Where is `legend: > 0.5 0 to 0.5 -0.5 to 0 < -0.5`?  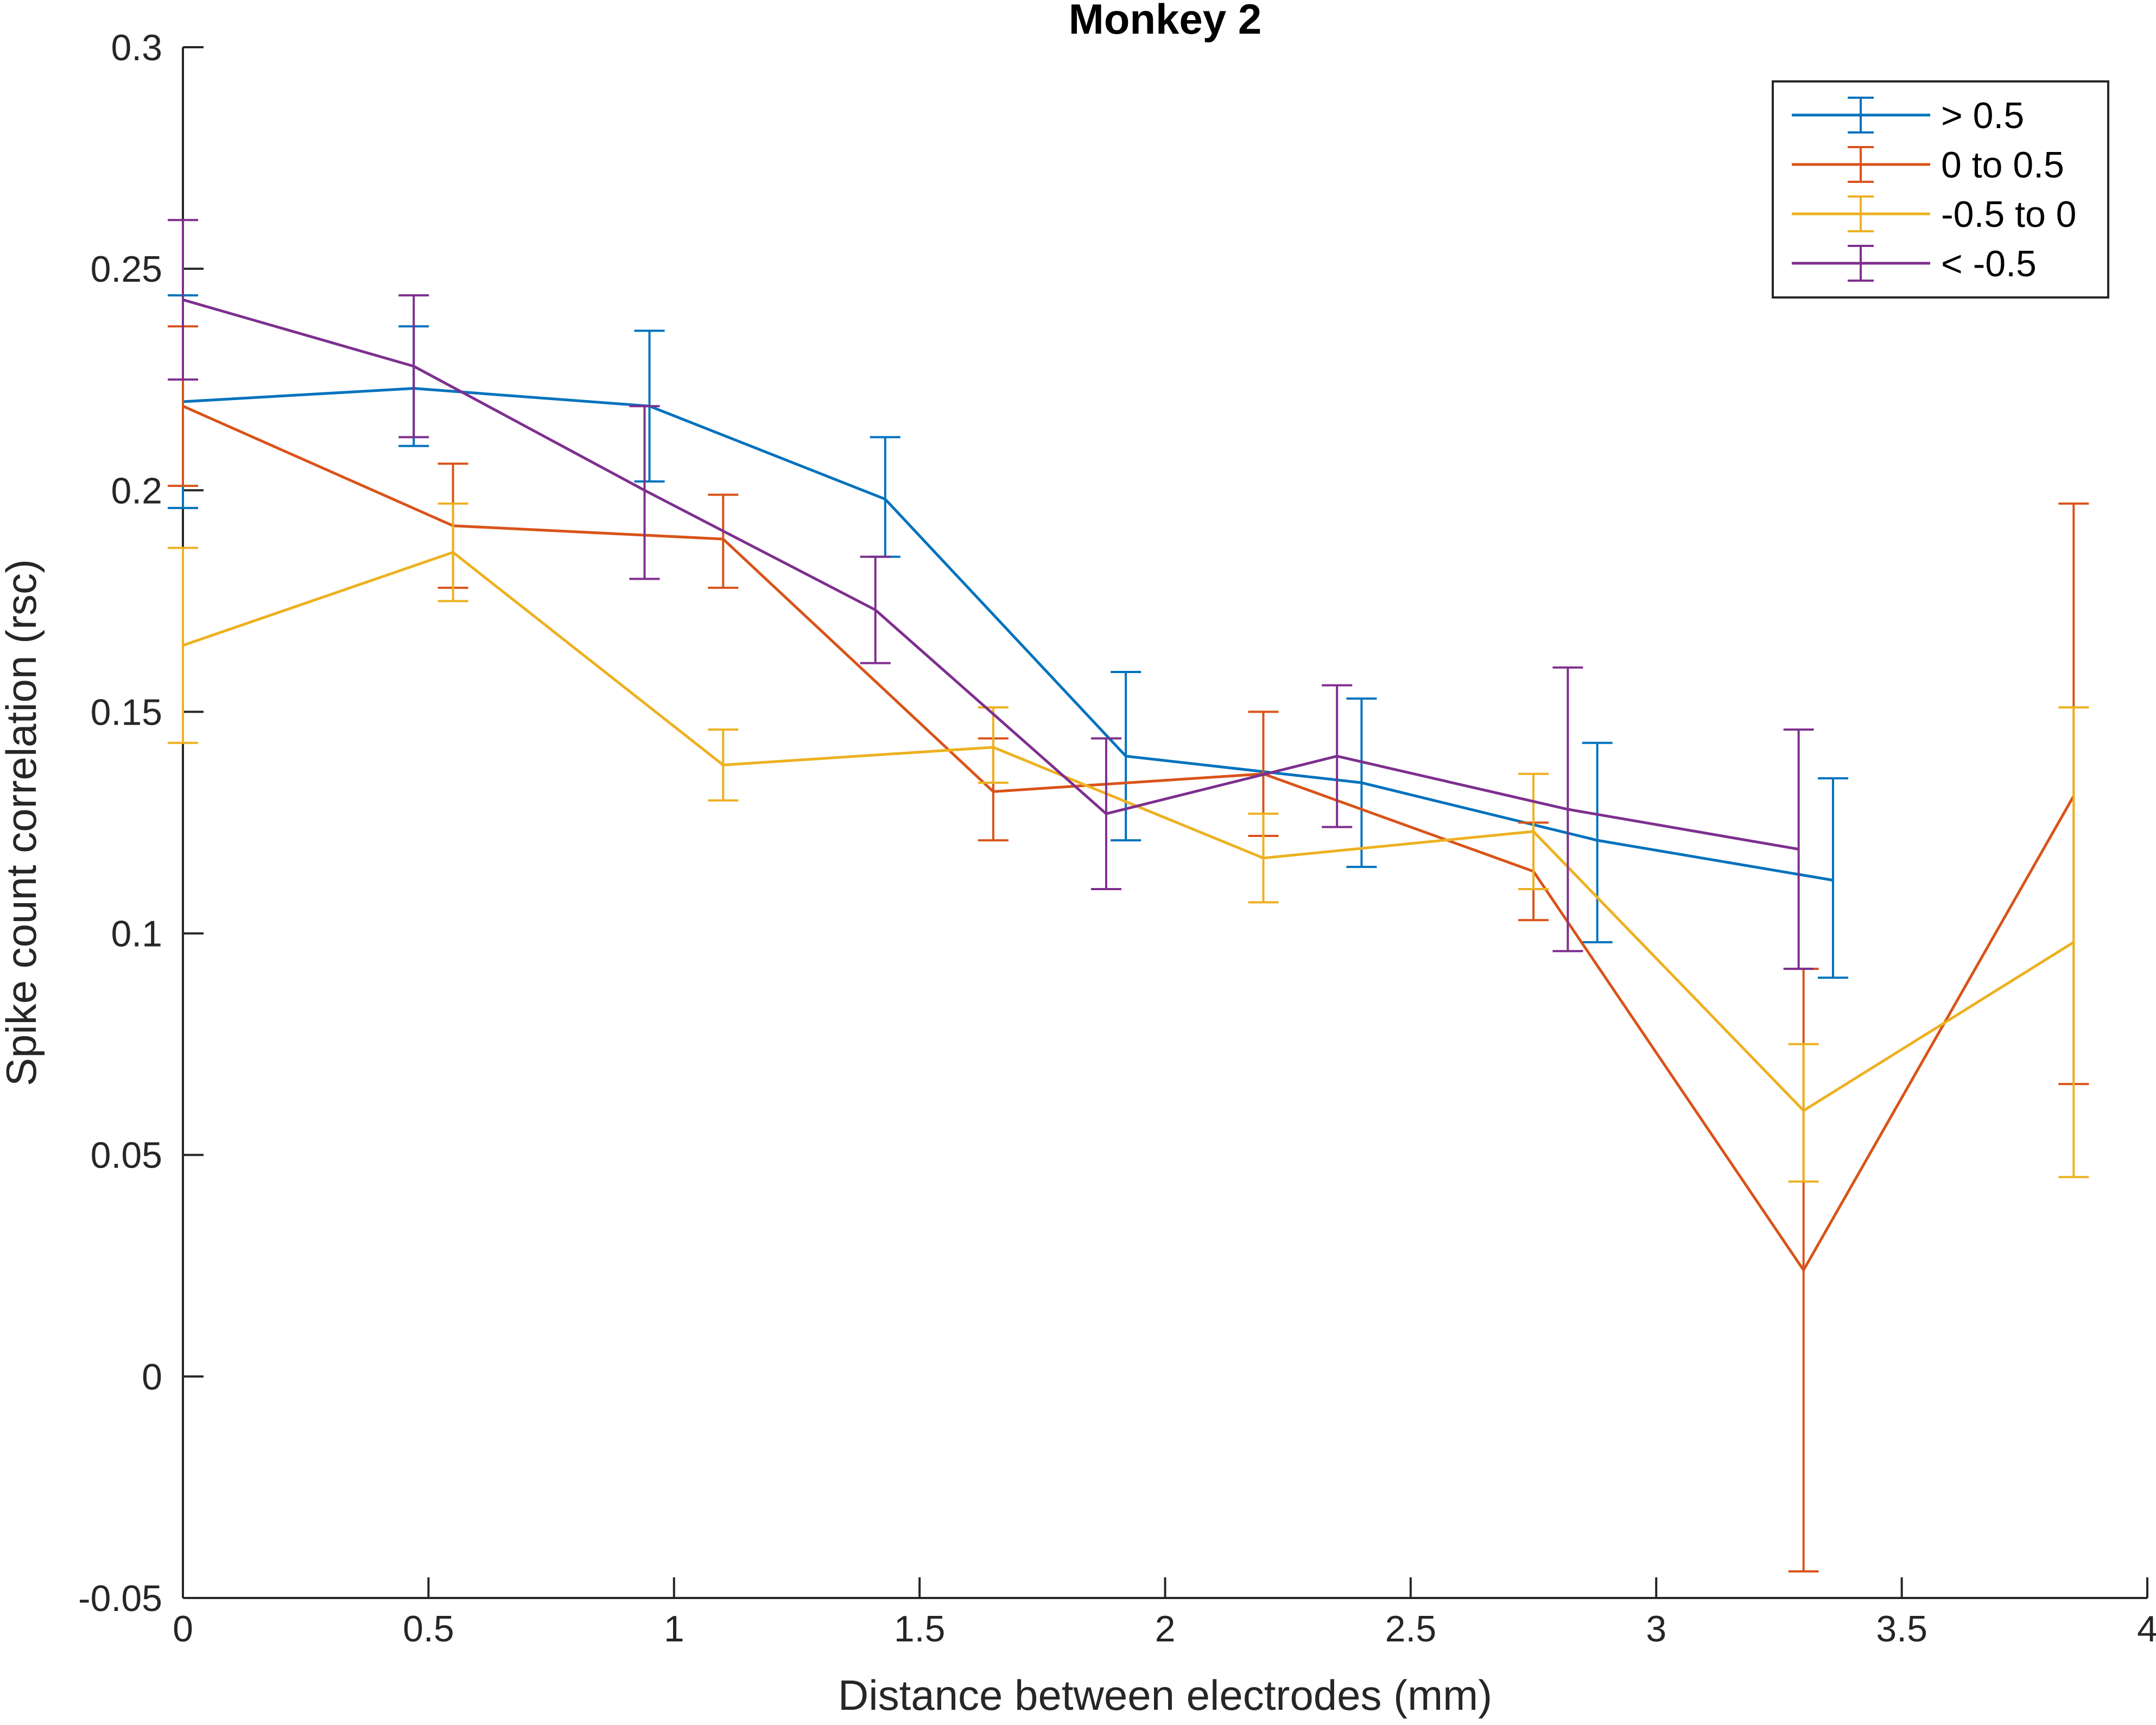
legend: > 0.5 0 to 0.5 -0.5 to 0 < -0.5 is located at coordinates (1940, 189).